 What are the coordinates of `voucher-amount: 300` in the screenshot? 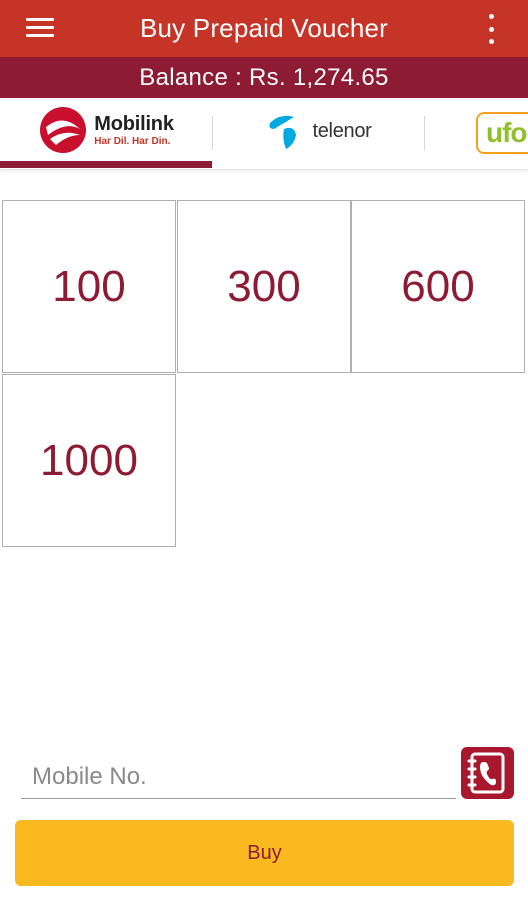 It's located at (264, 286).